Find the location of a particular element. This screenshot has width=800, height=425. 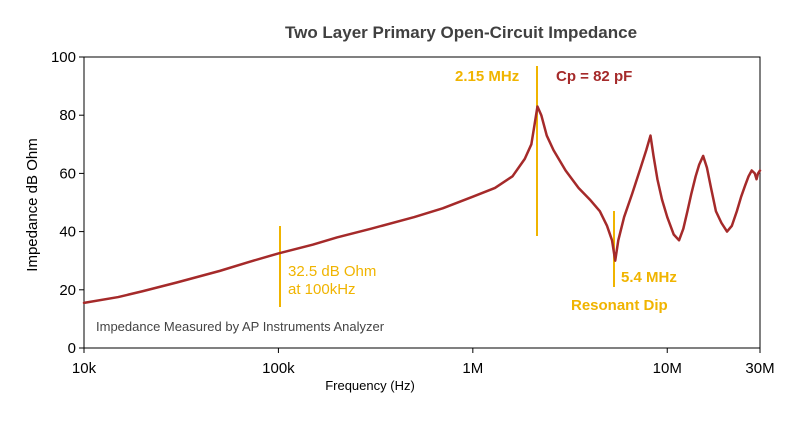

y-tick-label: 40 is located at coordinates (67, 232).